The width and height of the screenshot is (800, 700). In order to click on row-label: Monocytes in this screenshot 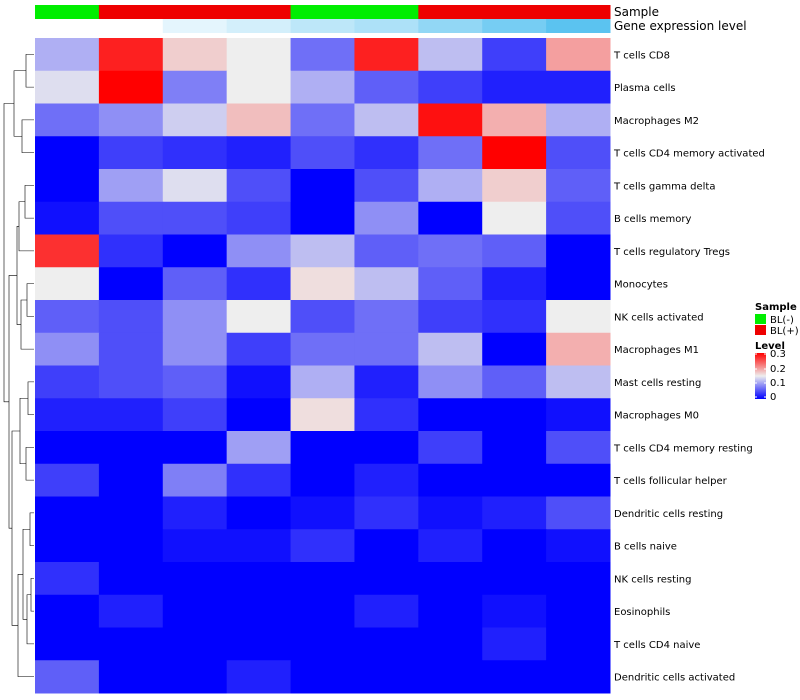, I will do `click(641, 285)`.